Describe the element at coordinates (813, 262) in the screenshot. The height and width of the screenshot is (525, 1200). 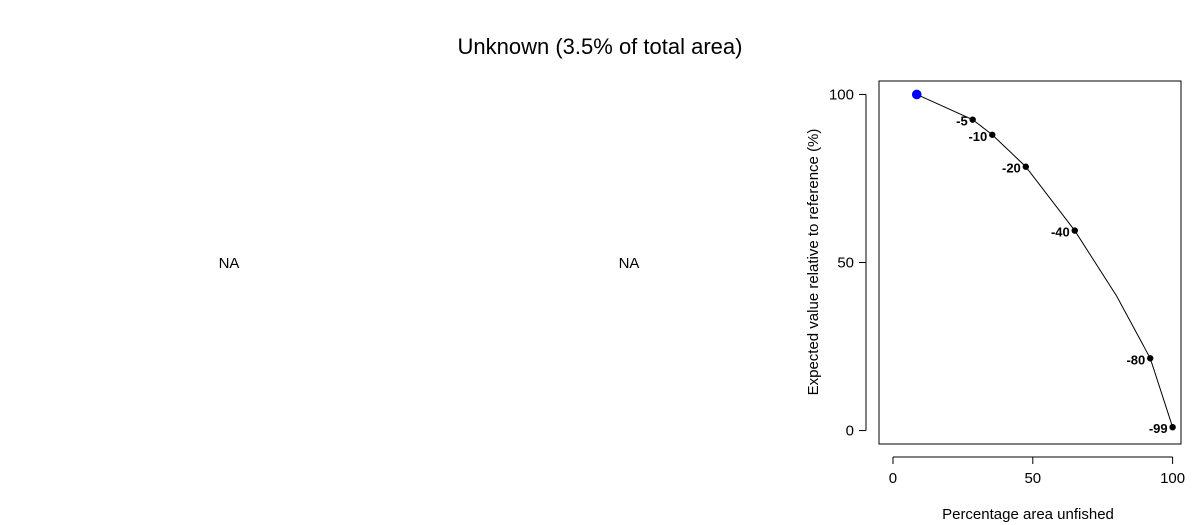
I see `y-axis-title: Expected value relative to reference (%)` at that location.